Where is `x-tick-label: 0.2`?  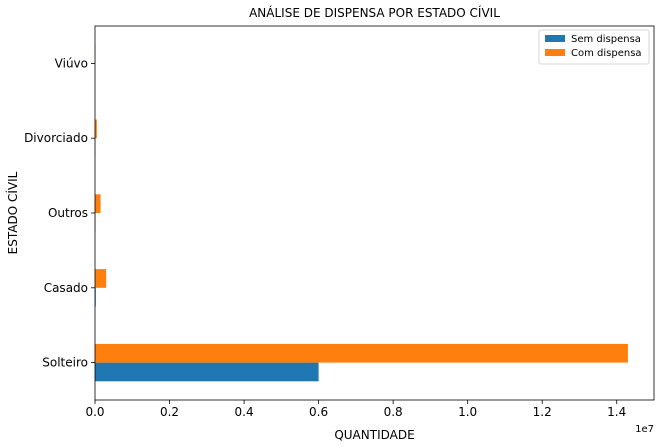 x-tick-label: 0.2 is located at coordinates (169, 412).